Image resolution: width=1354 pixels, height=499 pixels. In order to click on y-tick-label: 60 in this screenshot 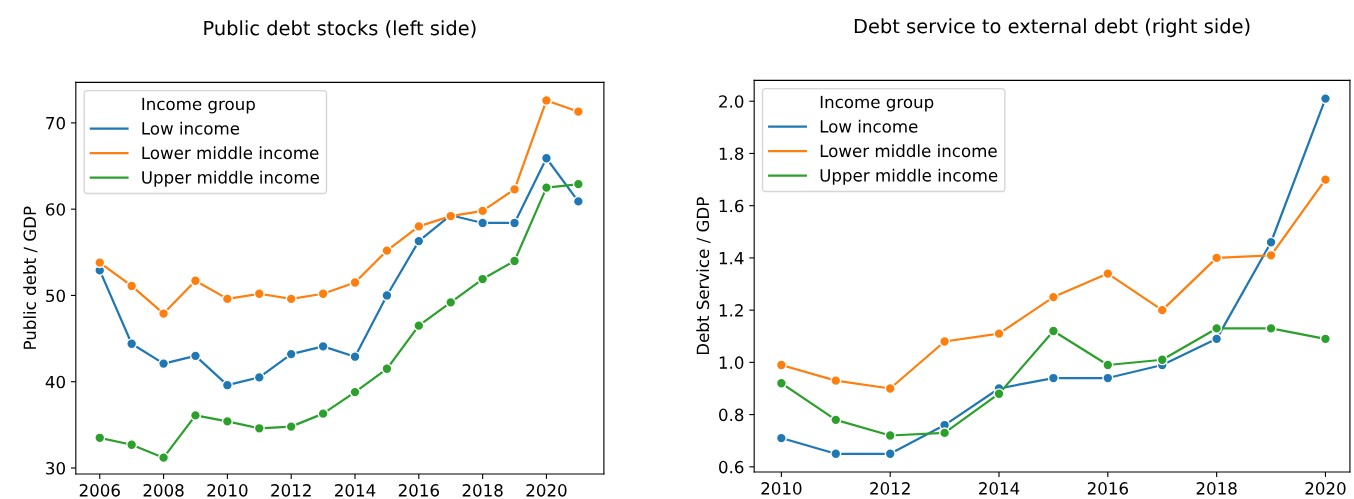, I will do `click(55, 209)`.